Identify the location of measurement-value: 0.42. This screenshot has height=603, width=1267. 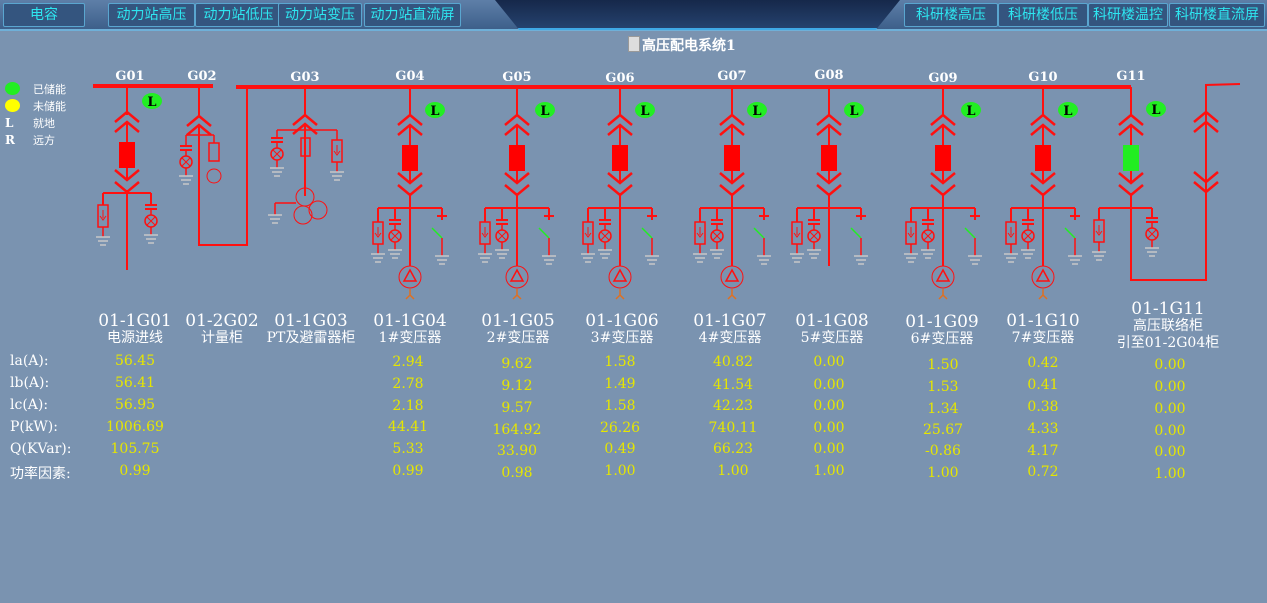
(1043, 363).